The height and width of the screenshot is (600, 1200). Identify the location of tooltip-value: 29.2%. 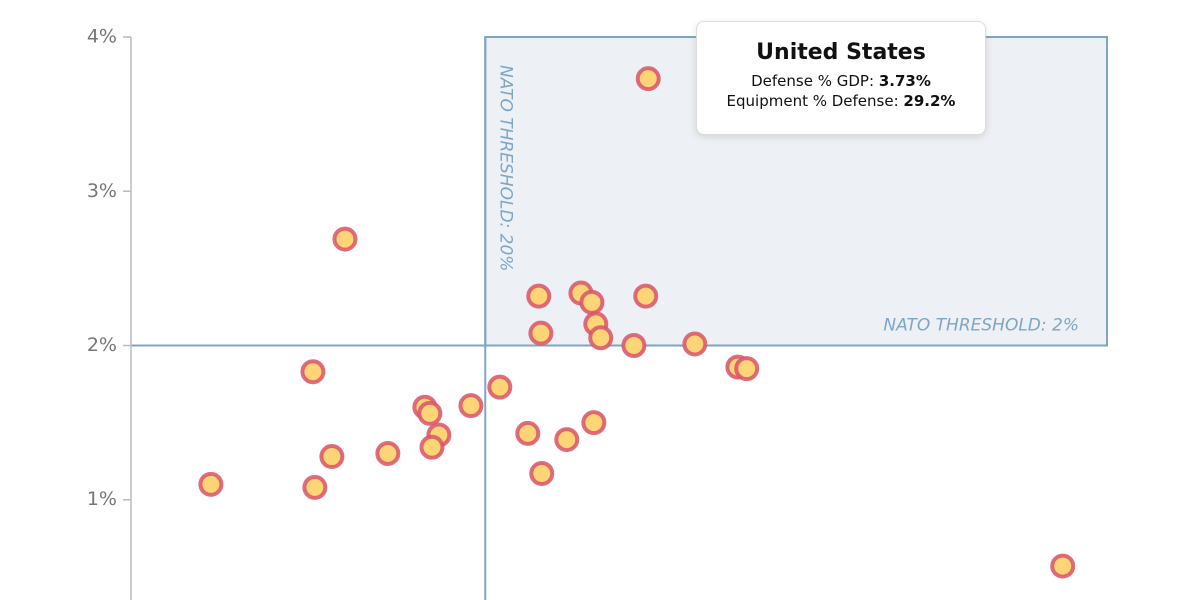
(929, 101).